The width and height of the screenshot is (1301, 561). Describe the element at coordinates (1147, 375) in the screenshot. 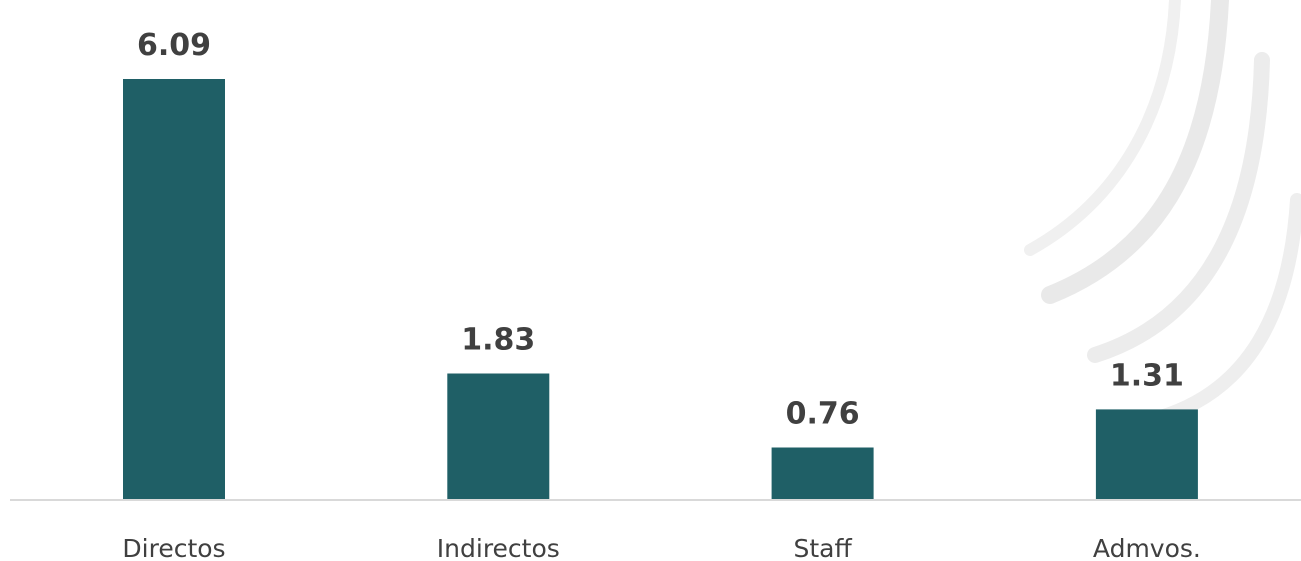

I see `data-label: 1.31` at that location.